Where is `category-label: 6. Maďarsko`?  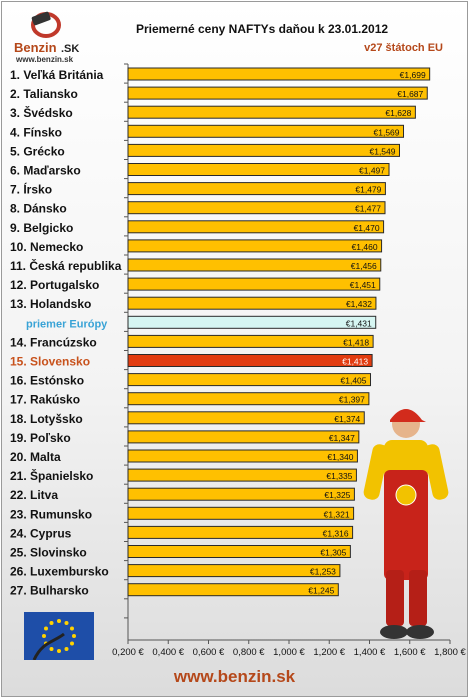
category-label: 6. Maďarsko is located at coordinates (45, 171).